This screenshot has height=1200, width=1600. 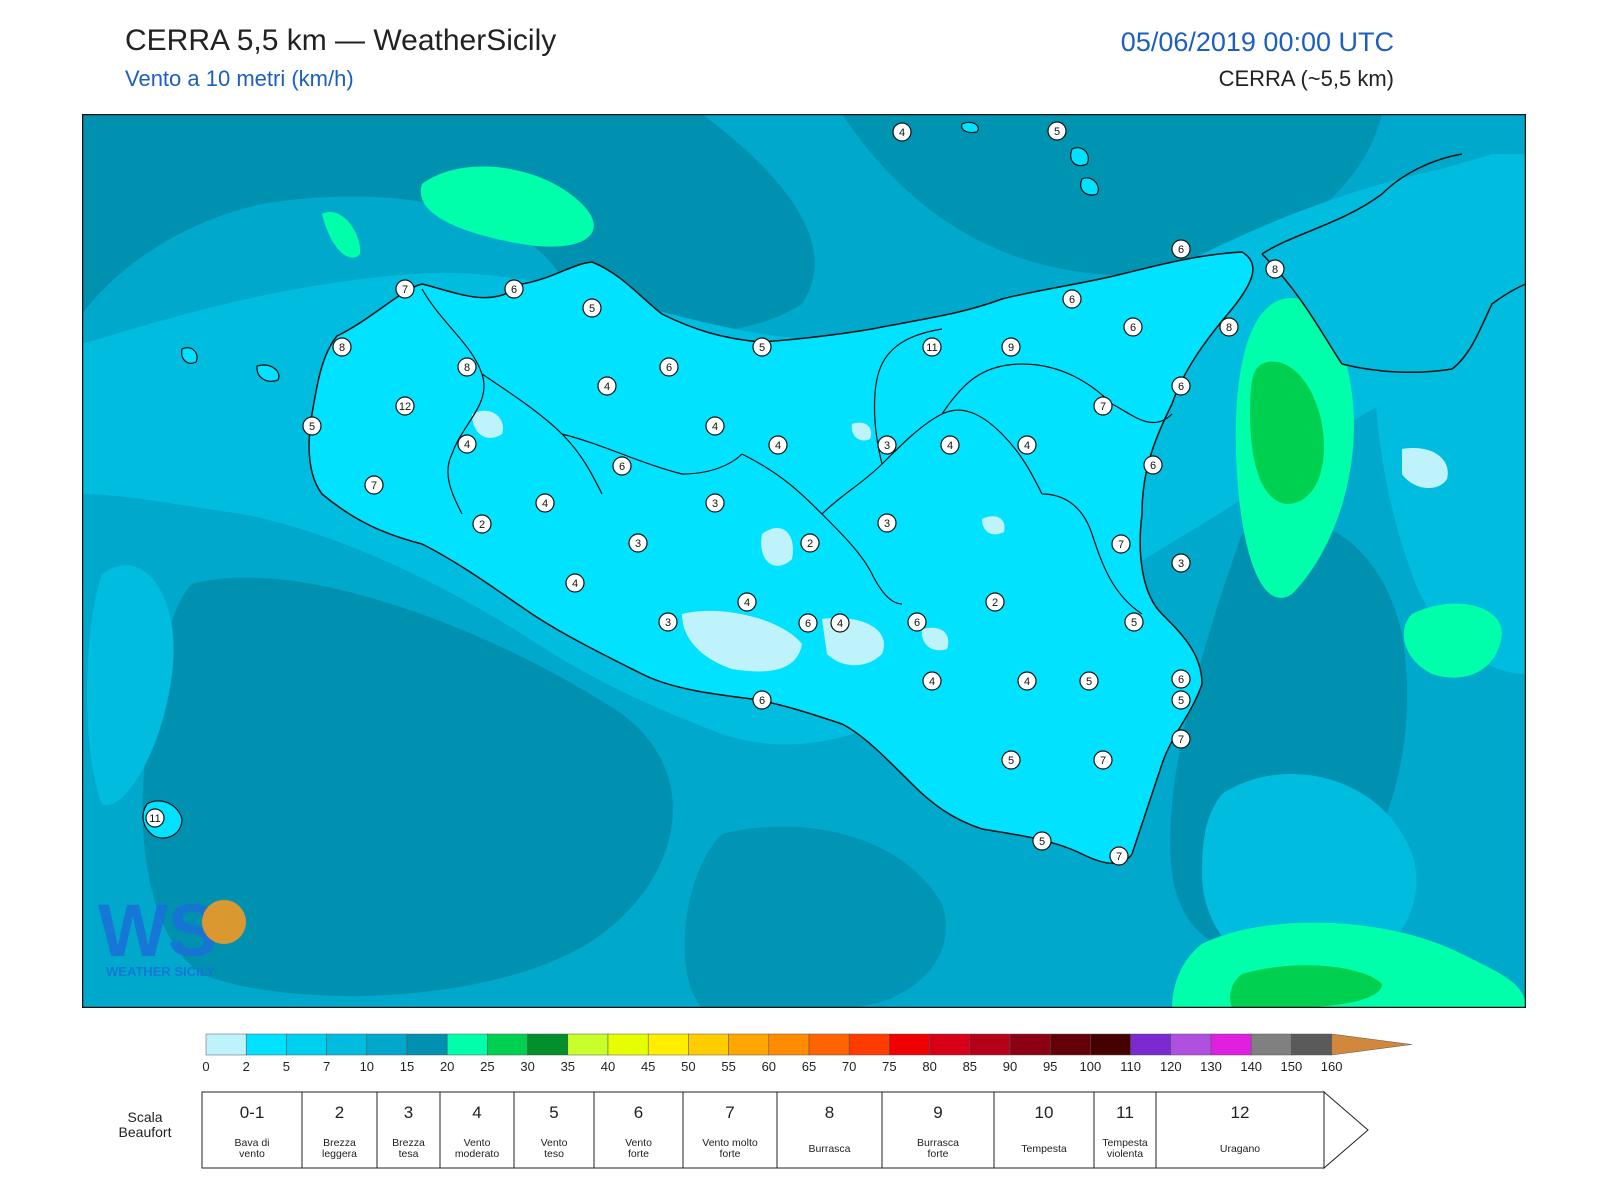 I want to click on beaufort-name: forte, so click(x=729, y=1154).